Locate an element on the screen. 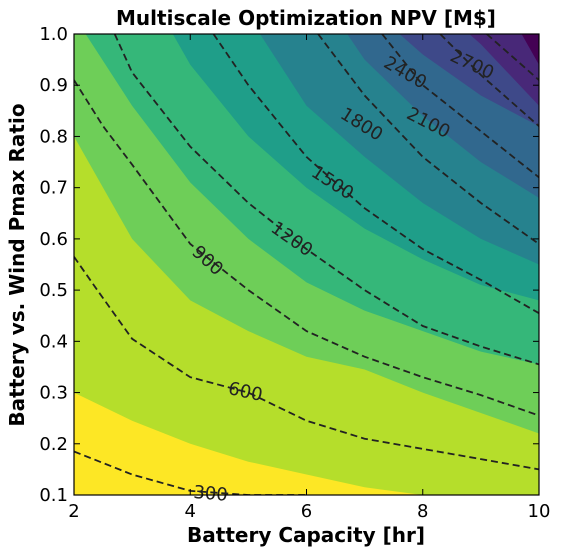  x-tick-label: 2 is located at coordinates (73, 511).